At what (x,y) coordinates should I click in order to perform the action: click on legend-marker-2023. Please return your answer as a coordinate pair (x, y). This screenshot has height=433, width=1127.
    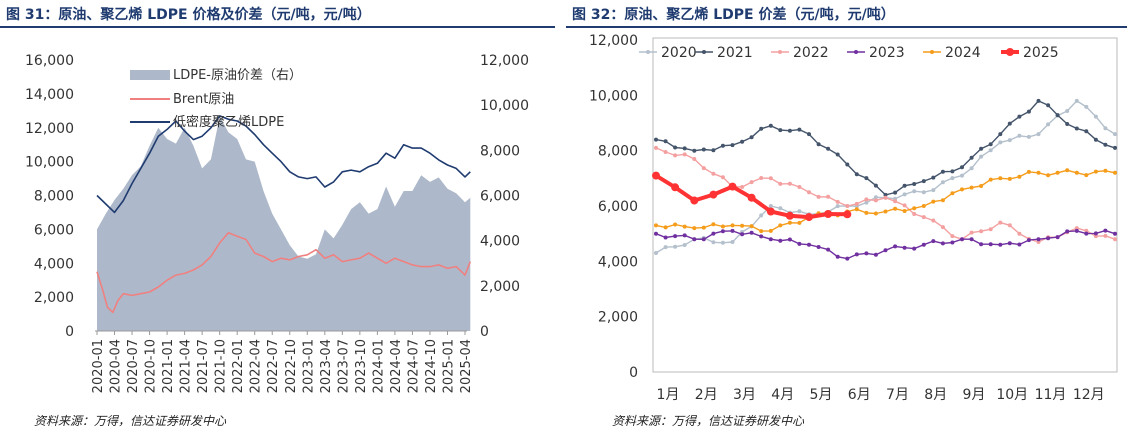
    Looking at the image, I should click on (856, 52).